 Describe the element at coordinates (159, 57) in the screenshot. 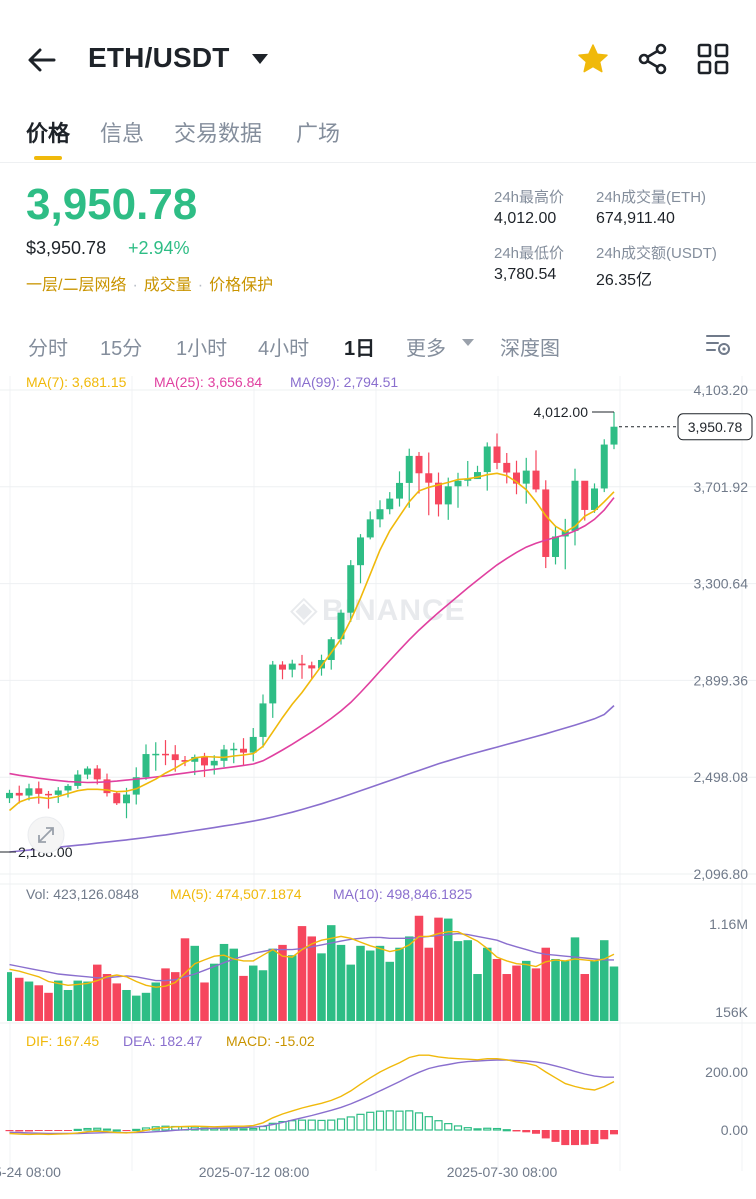

I see `pair-title: ETH/USDT` at that location.